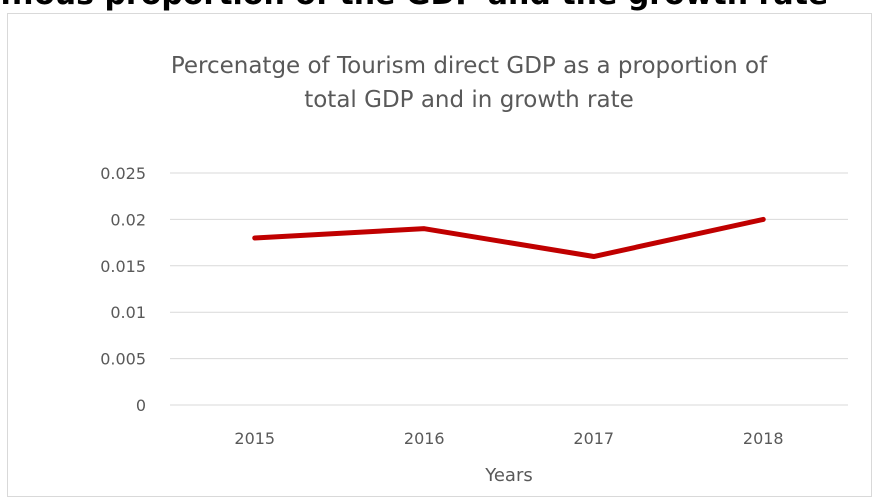 Image resolution: width=883 pixels, height=499 pixels. I want to click on y-tick-label: 0.025, so click(123, 173).